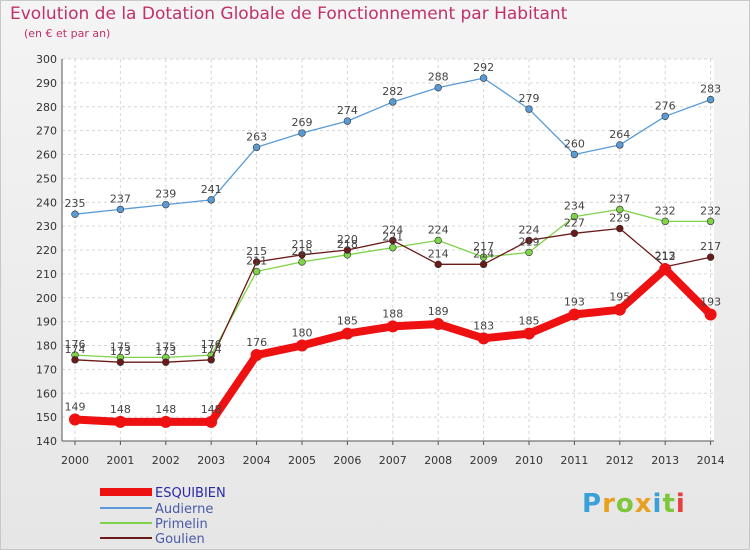  I want to click on data-label-esquibien: 188, so click(392, 313).